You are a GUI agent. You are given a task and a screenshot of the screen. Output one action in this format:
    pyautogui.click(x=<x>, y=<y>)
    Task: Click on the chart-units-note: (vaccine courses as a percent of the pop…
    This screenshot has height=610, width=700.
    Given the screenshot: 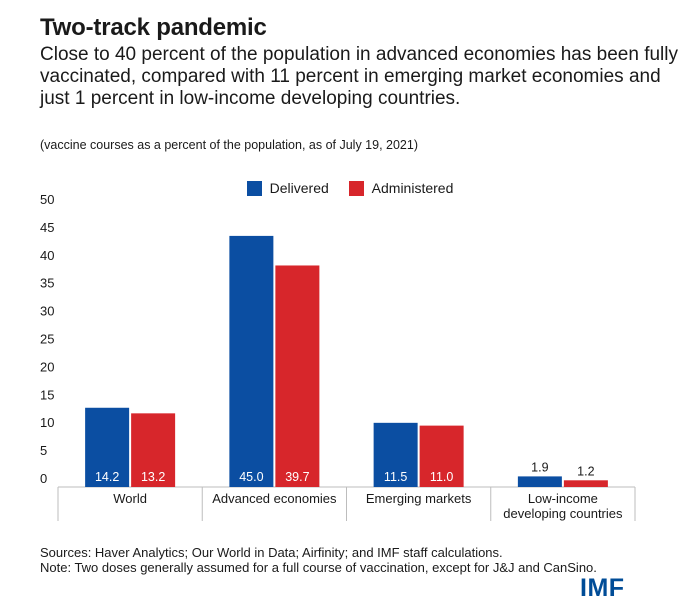 What is the action you would take?
    pyautogui.click(x=229, y=145)
    